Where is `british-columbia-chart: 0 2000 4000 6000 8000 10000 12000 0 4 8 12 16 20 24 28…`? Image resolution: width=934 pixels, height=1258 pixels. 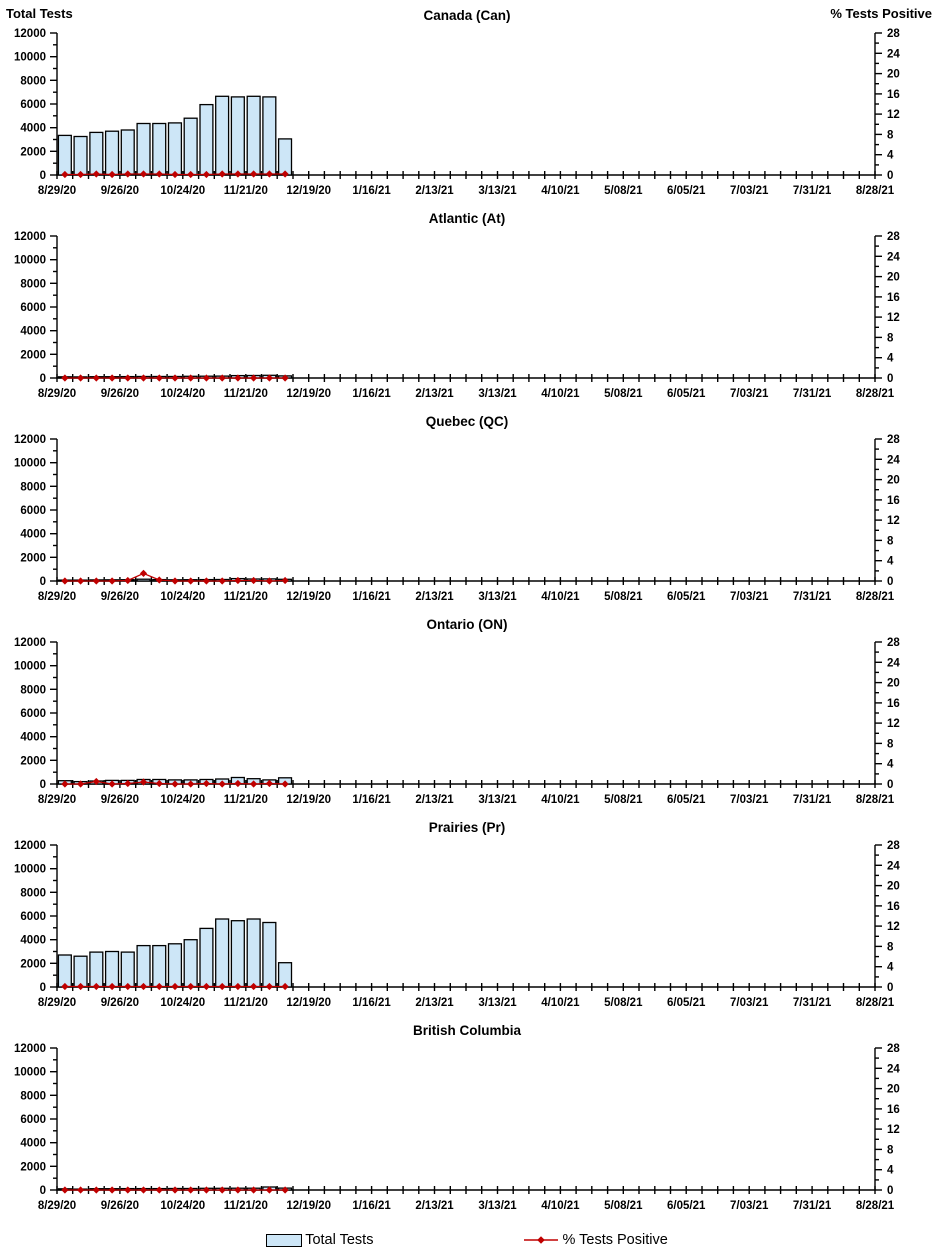 british-columbia-chart: 0 2000 4000 6000 8000 10000 12000 0 4 8 12 16 20 24 28… is located at coordinates (457, 1127).